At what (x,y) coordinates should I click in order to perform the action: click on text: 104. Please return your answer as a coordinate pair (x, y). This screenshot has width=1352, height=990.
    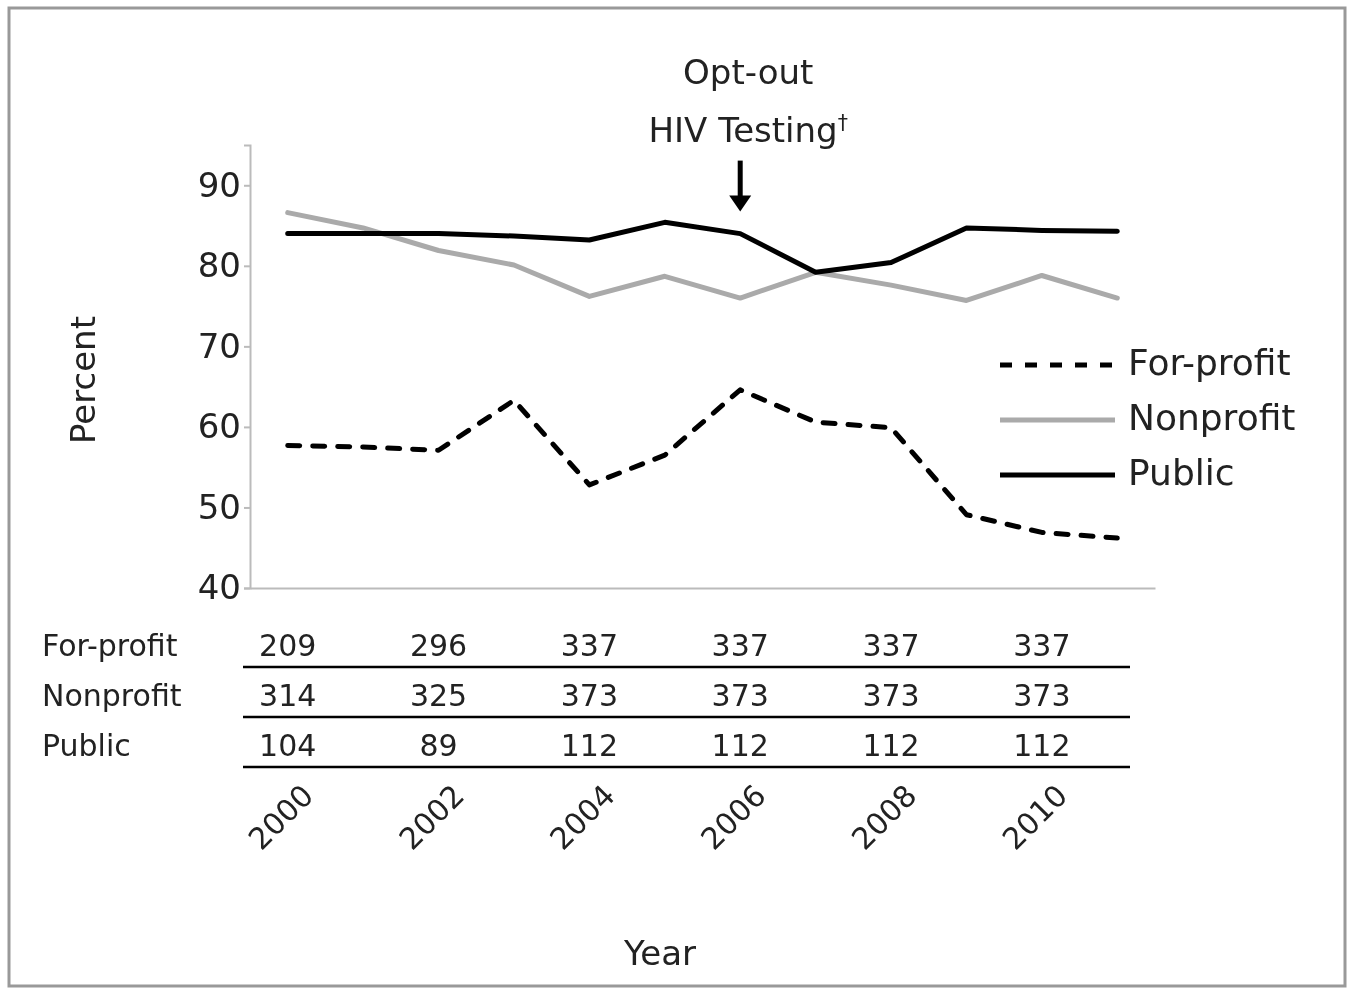
    Looking at the image, I should click on (288, 745).